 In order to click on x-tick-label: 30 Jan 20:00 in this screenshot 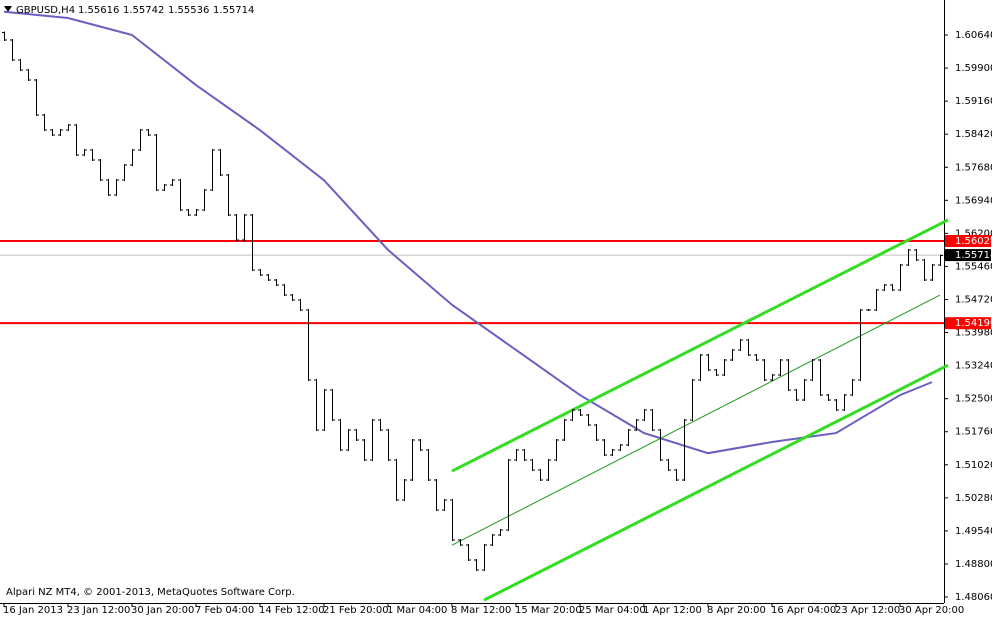, I will do `click(162, 610)`.